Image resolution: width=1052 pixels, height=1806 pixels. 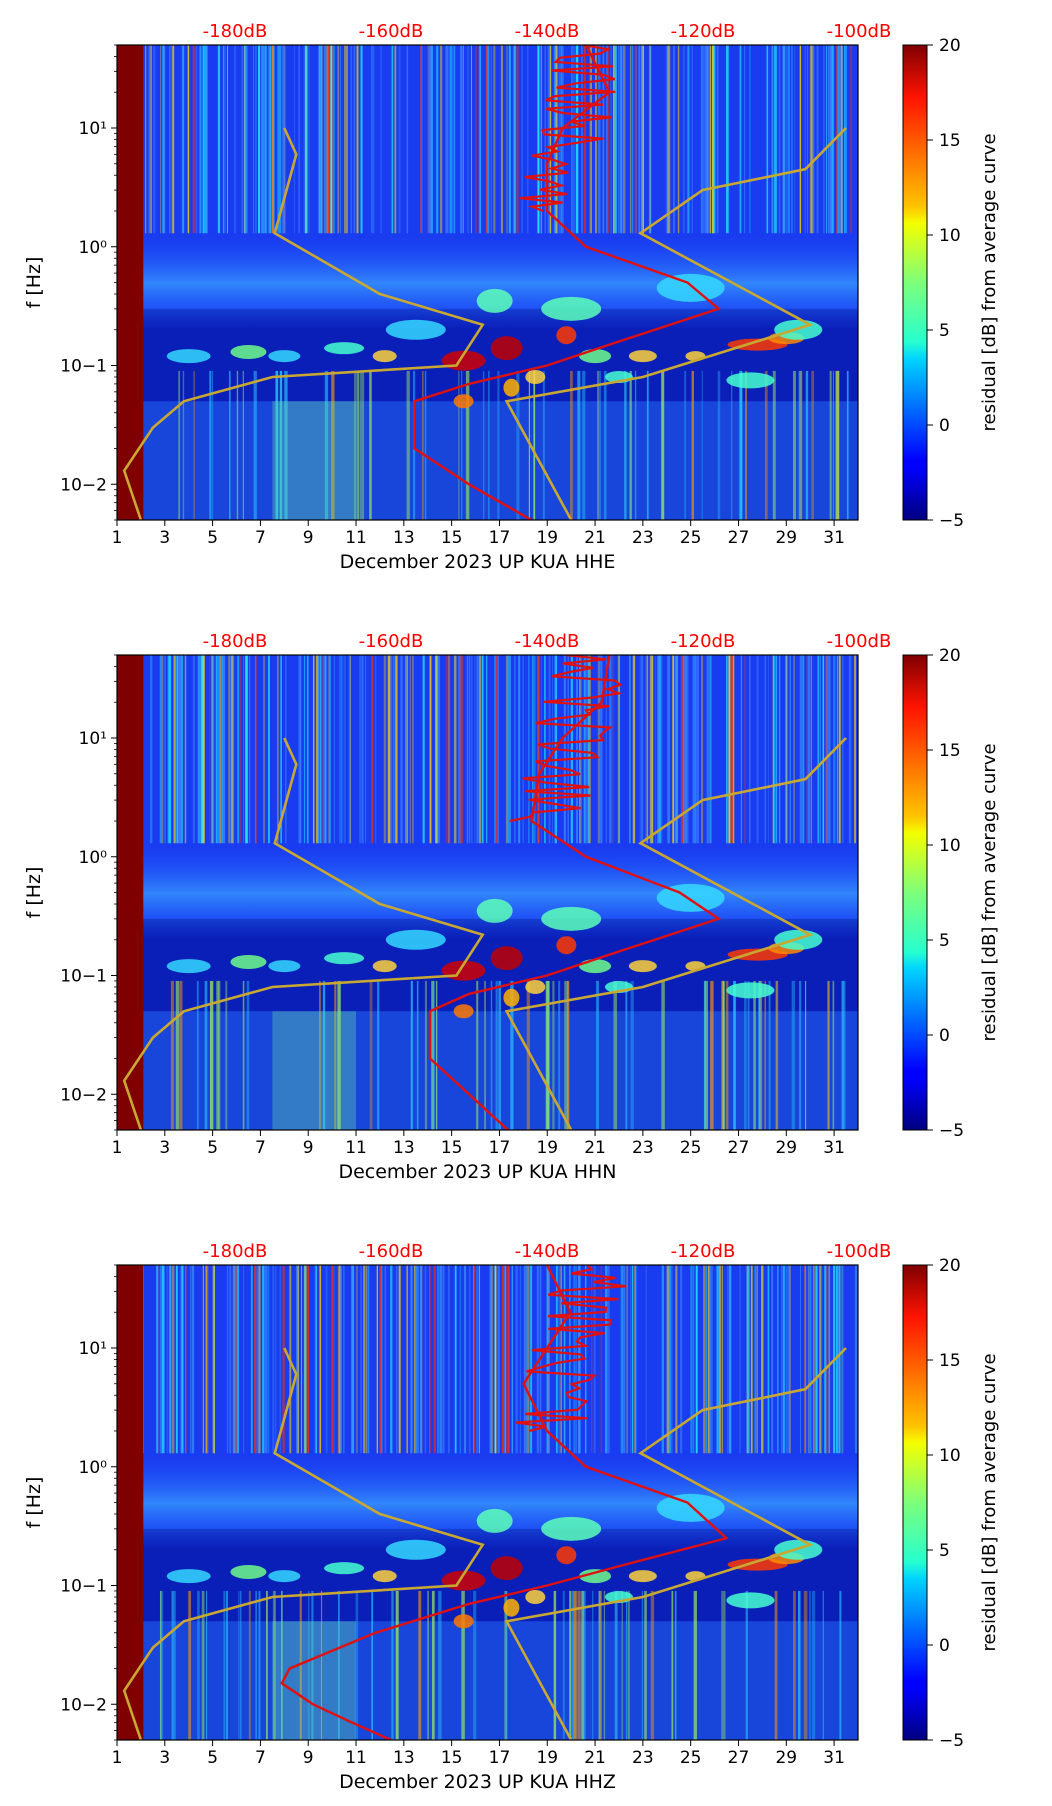 What do you see at coordinates (356, 1148) in the screenshot?
I see `x-tick-label: 11` at bounding box center [356, 1148].